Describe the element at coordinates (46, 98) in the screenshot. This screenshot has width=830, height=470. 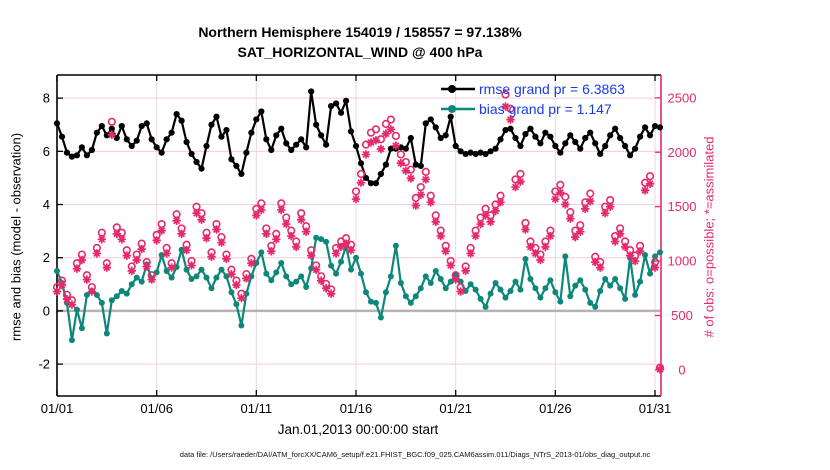
I see `left-tick-label: 8` at that location.